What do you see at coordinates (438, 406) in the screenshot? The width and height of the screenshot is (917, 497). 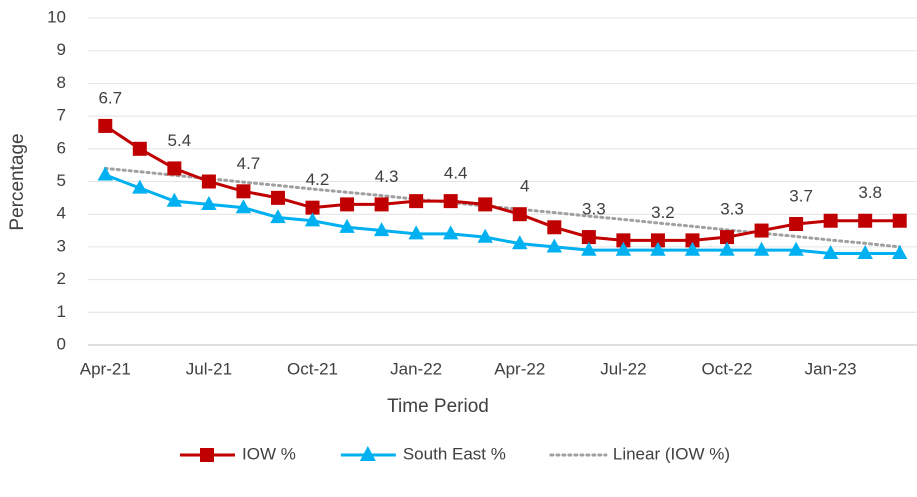 I see `x-axis-title: Time Period` at bounding box center [438, 406].